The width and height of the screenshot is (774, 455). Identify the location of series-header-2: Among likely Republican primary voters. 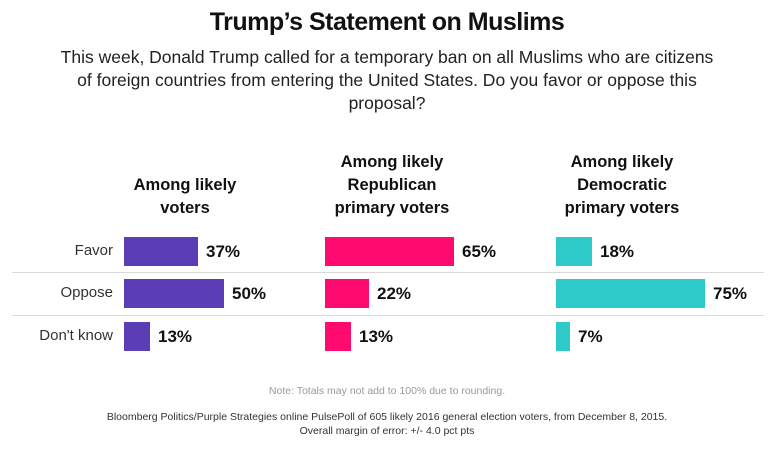
(392, 185).